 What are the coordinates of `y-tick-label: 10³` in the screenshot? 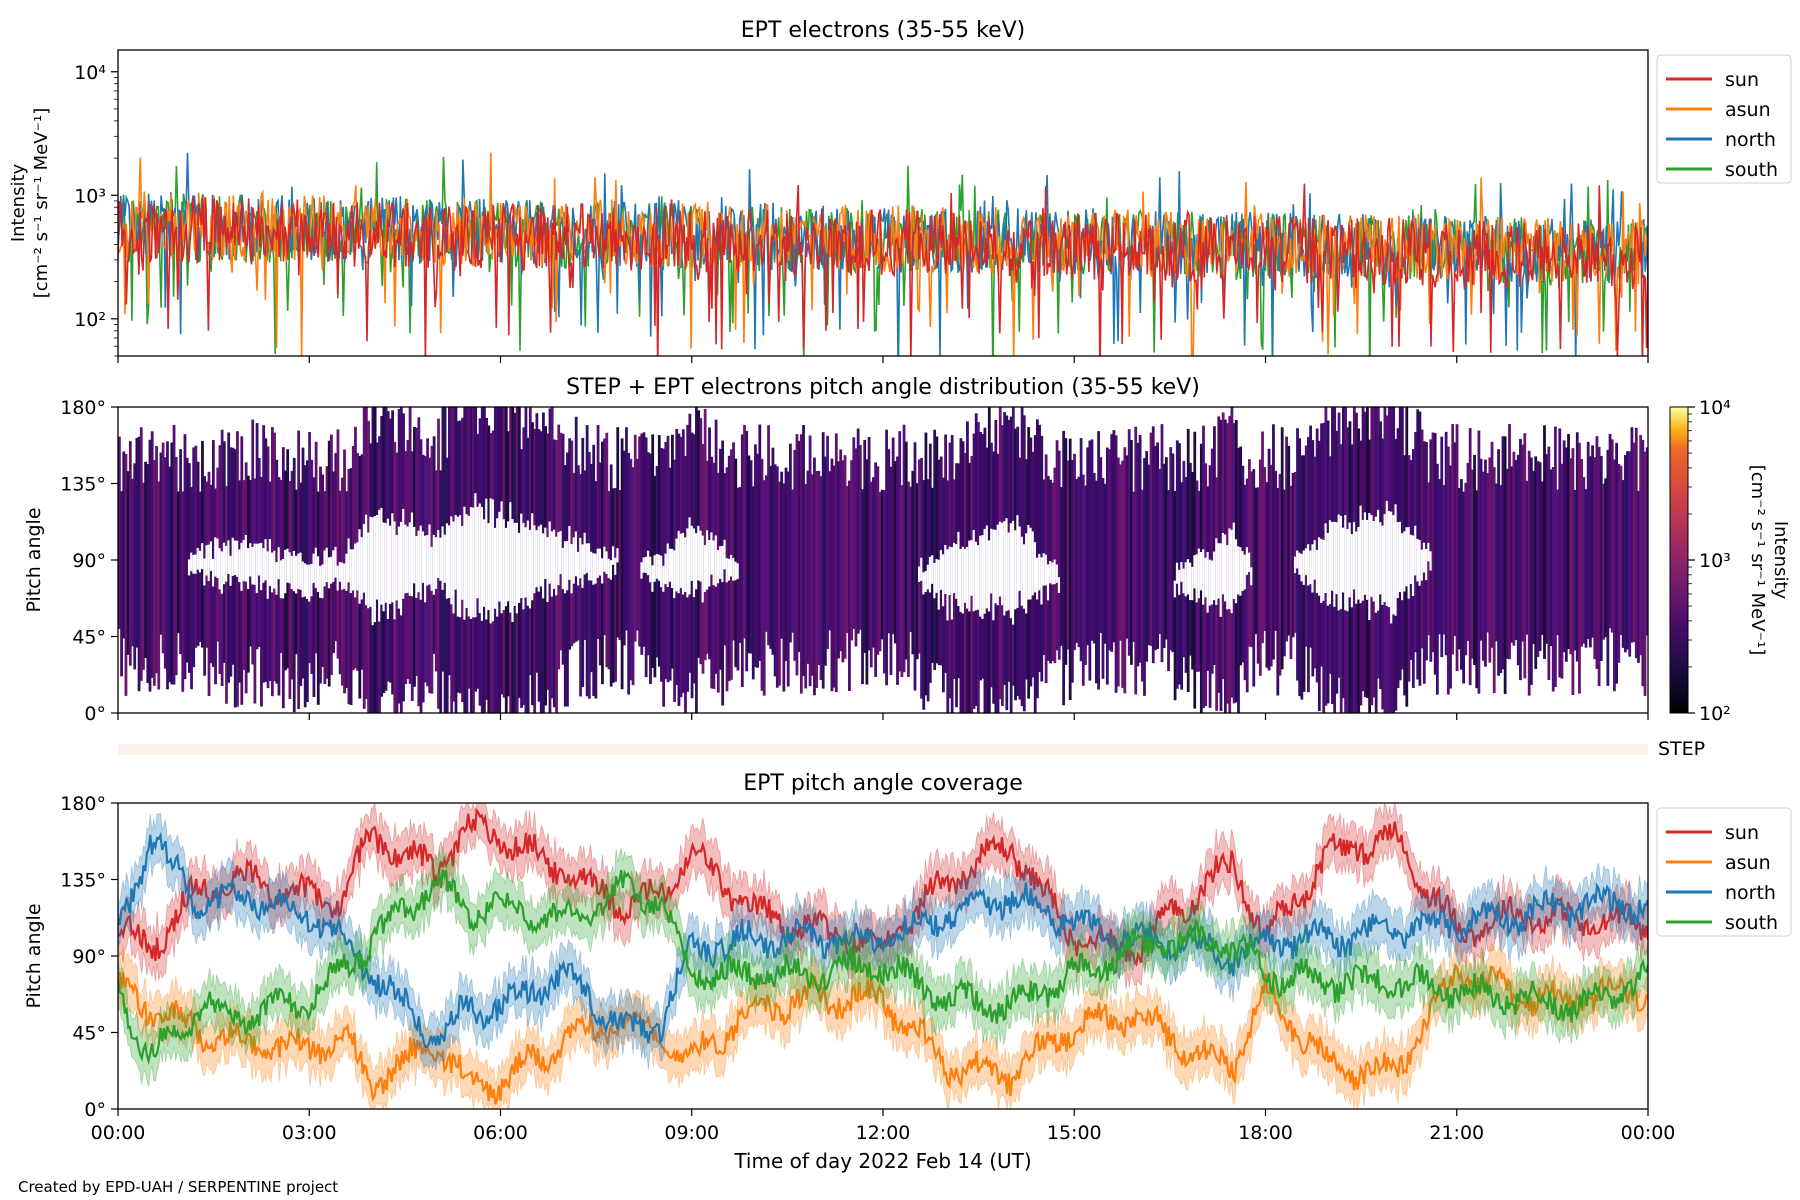 It's located at (90, 196).